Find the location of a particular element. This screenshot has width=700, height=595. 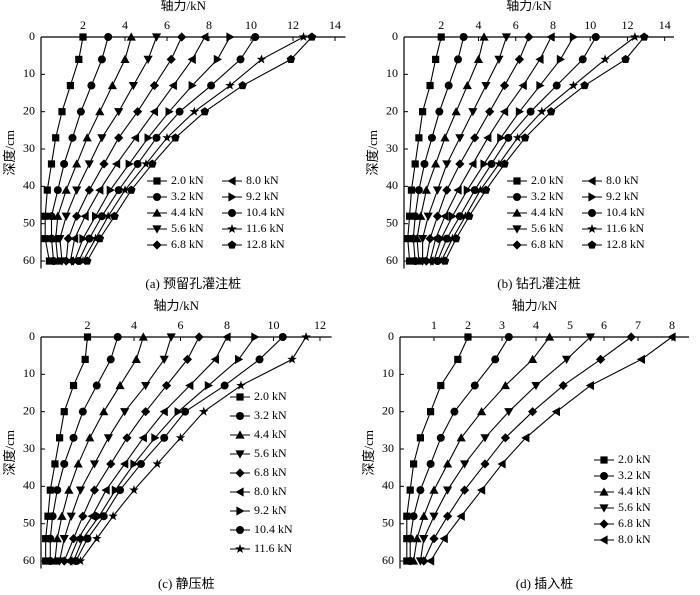

x-tick-label: 5 is located at coordinates (570, 325).